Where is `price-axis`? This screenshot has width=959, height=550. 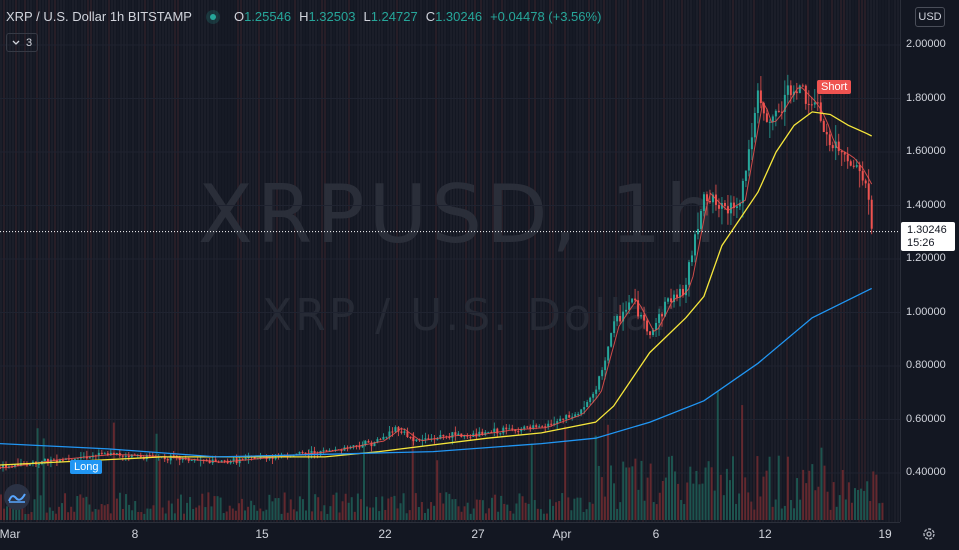 price-axis is located at coordinates (929, 261).